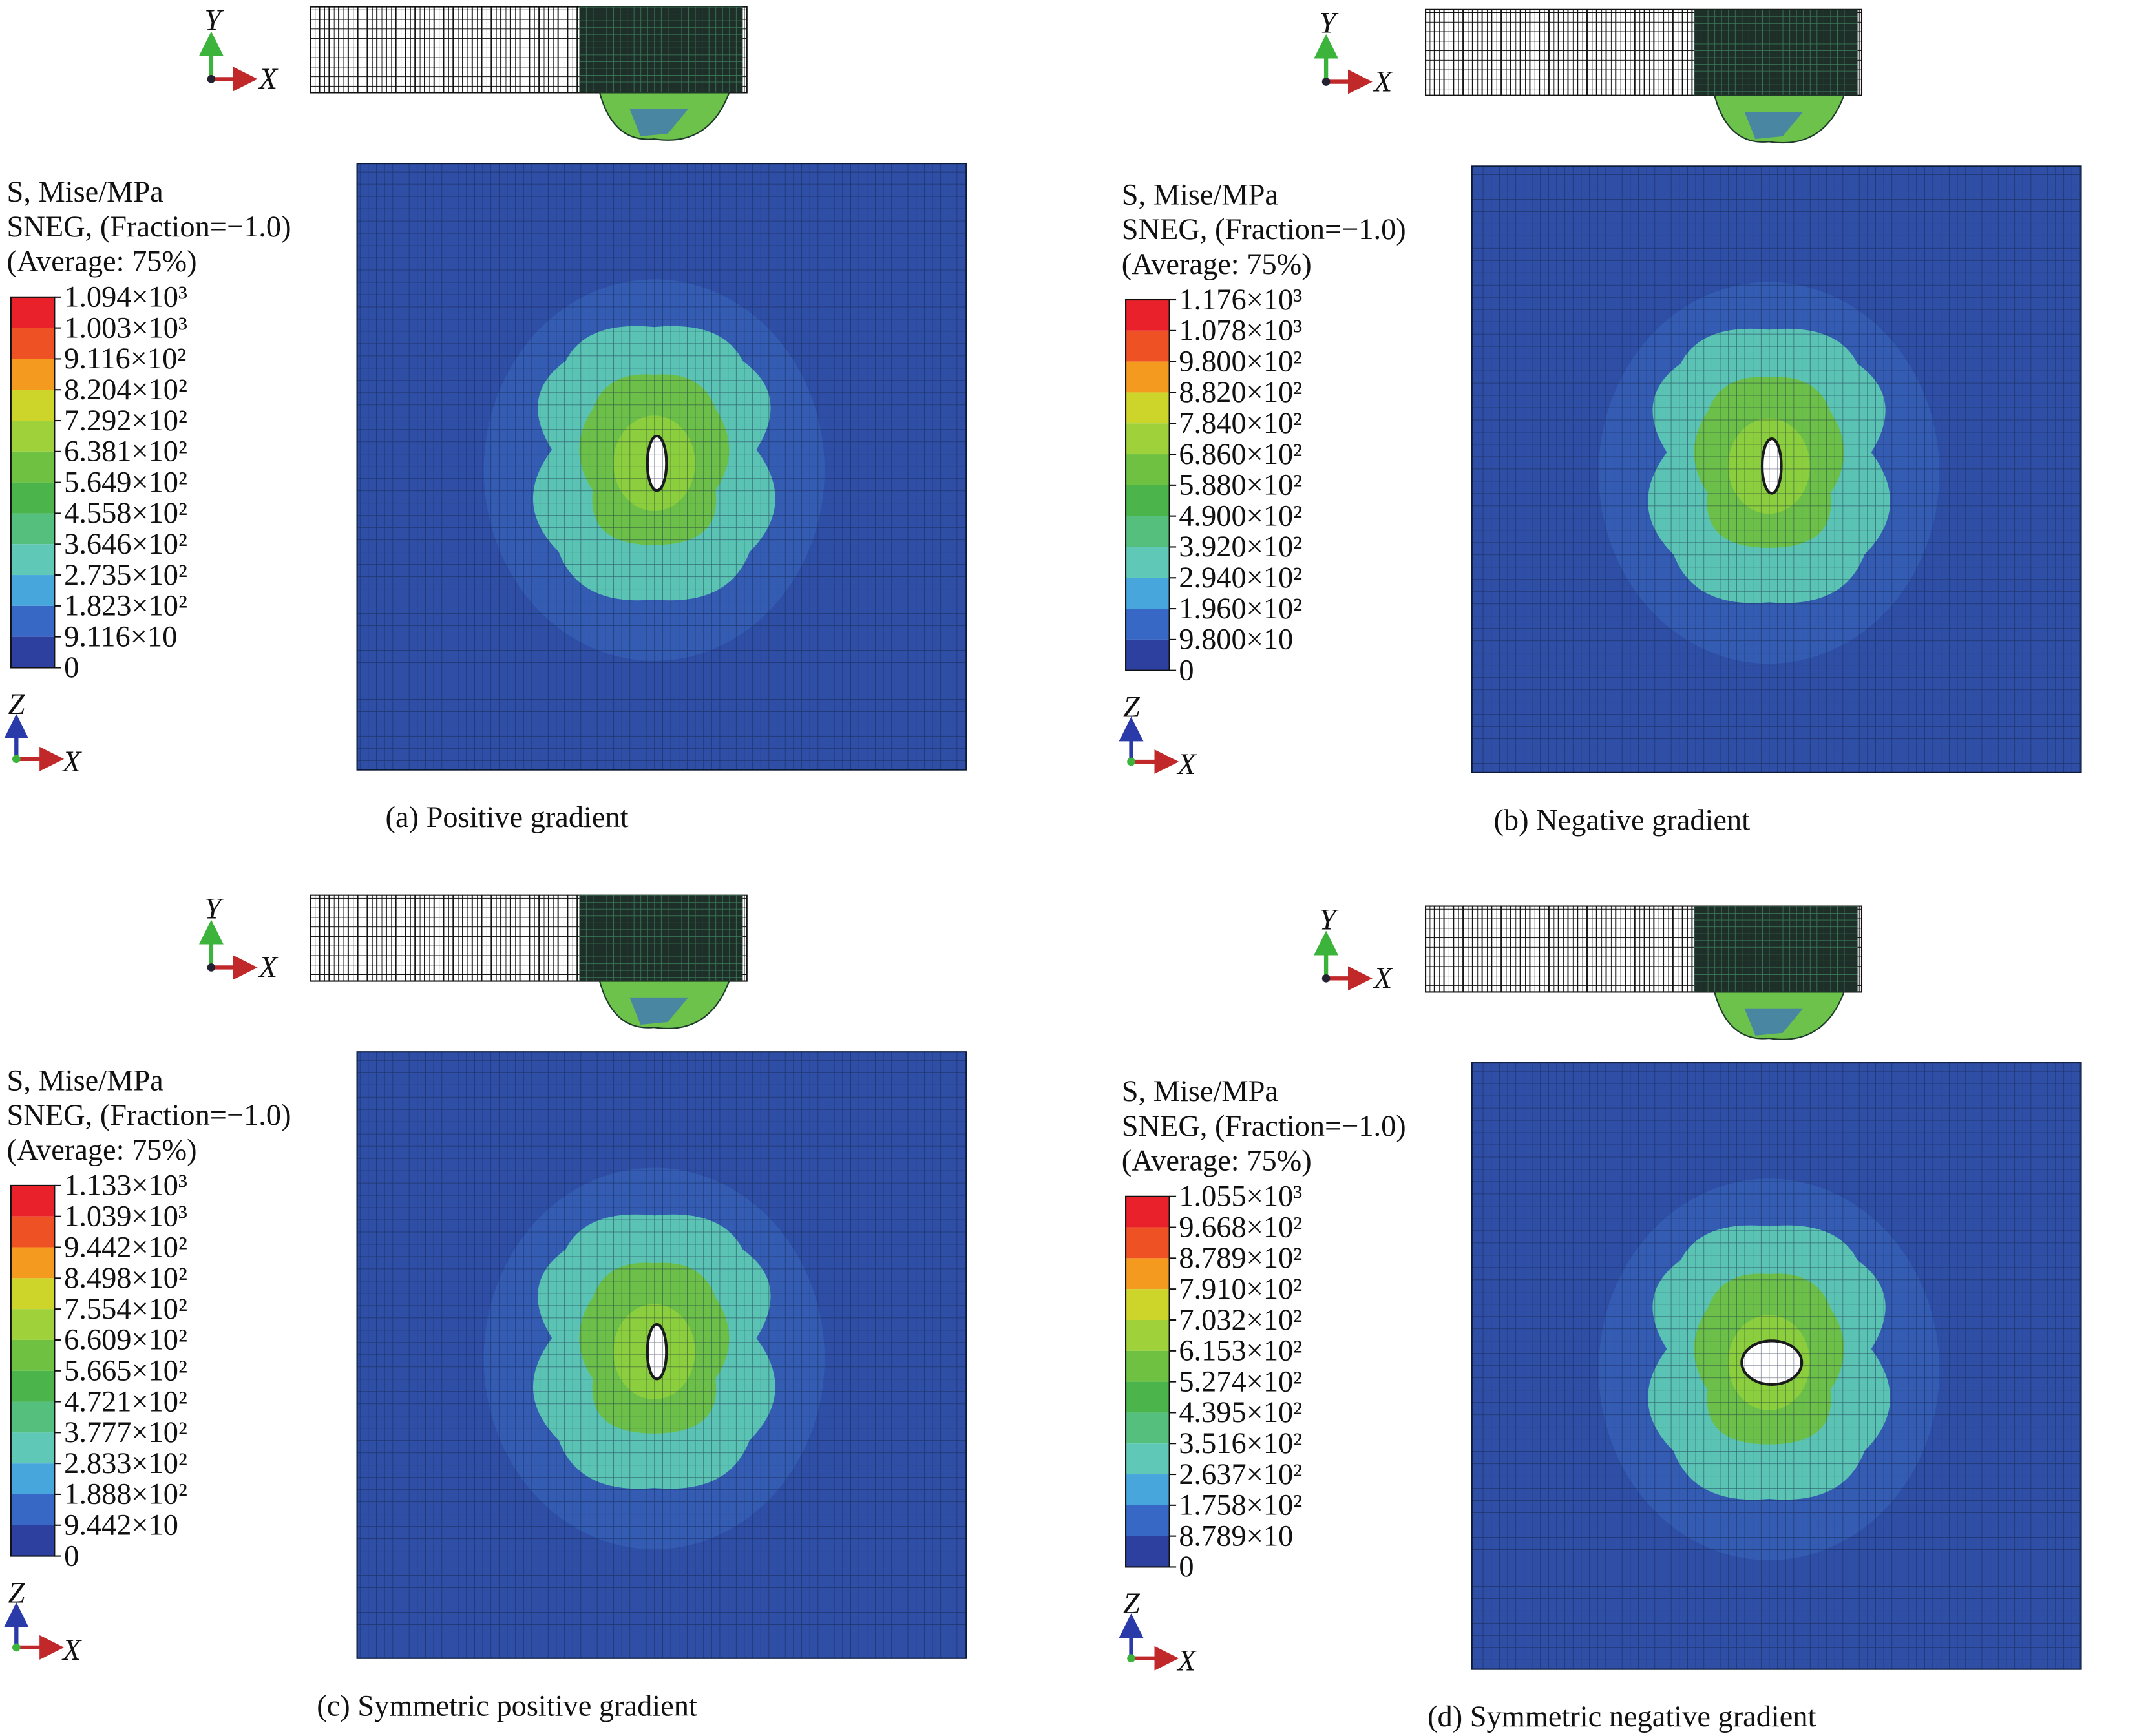 This screenshot has height=1736, width=2137. Describe the element at coordinates (1240, 1474) in the screenshot. I see `legend-label: 2.637×10²` at that location.